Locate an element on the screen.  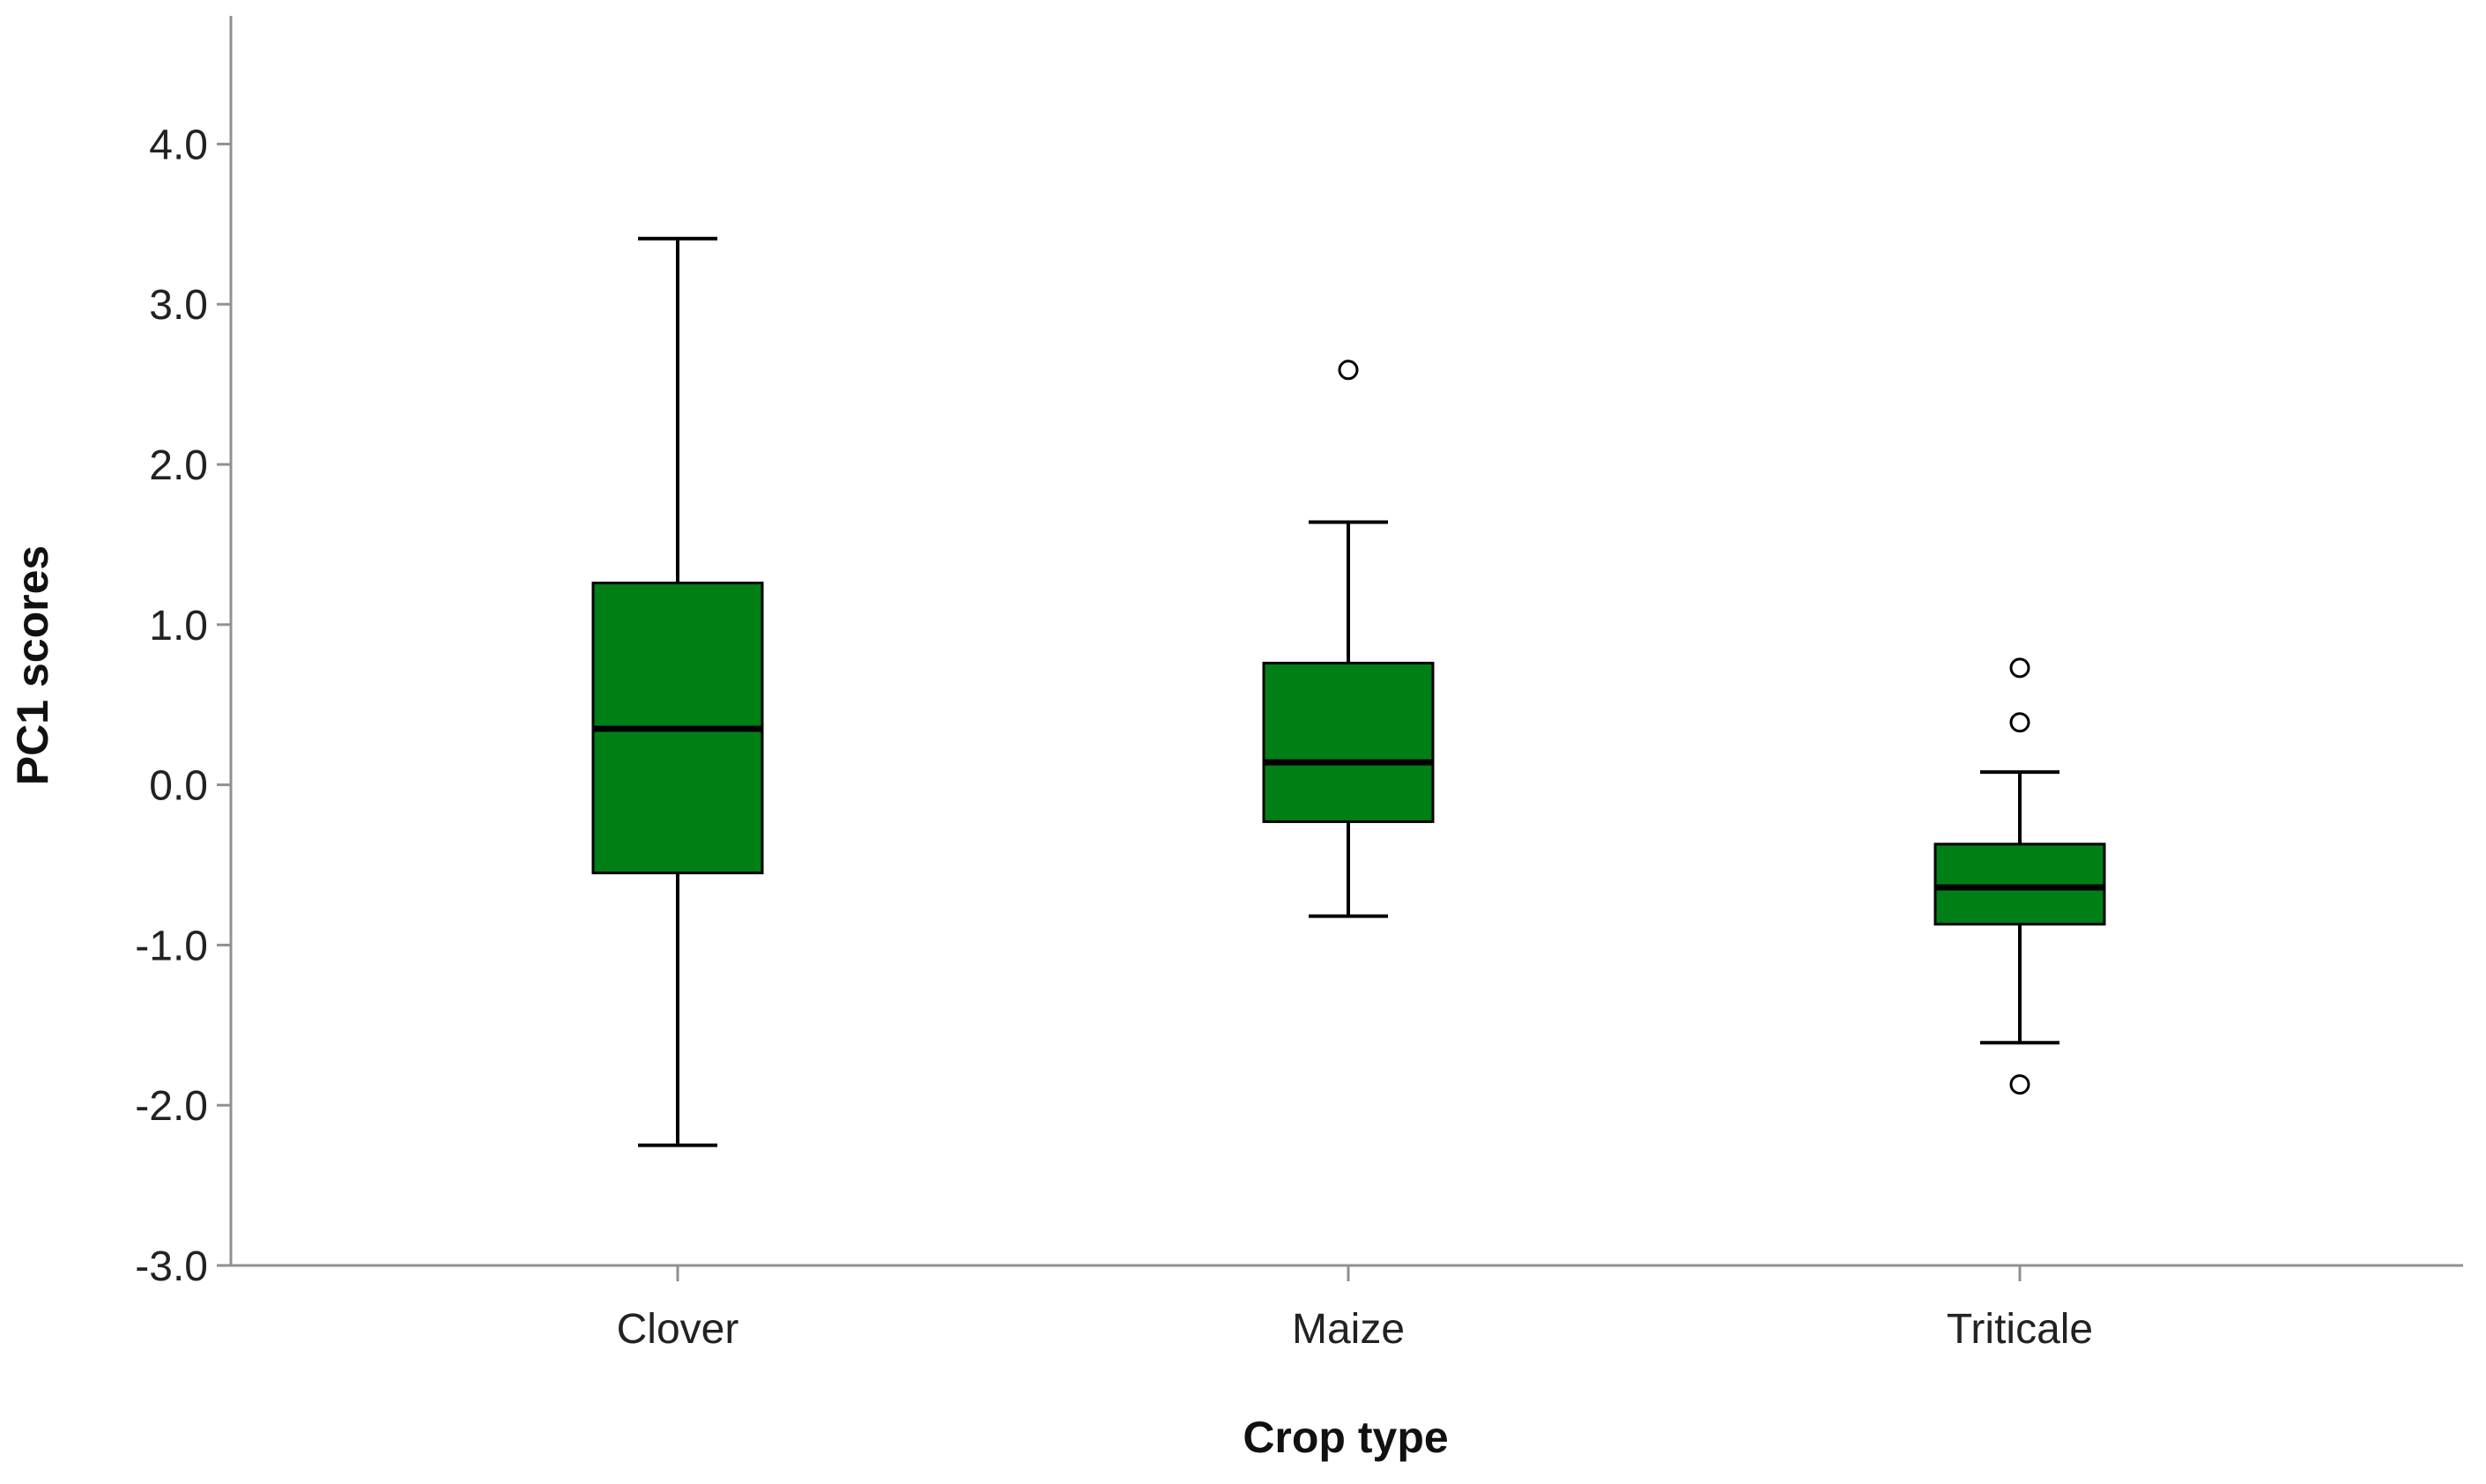
x-axis-title: Crop type is located at coordinates (1346, 1437).